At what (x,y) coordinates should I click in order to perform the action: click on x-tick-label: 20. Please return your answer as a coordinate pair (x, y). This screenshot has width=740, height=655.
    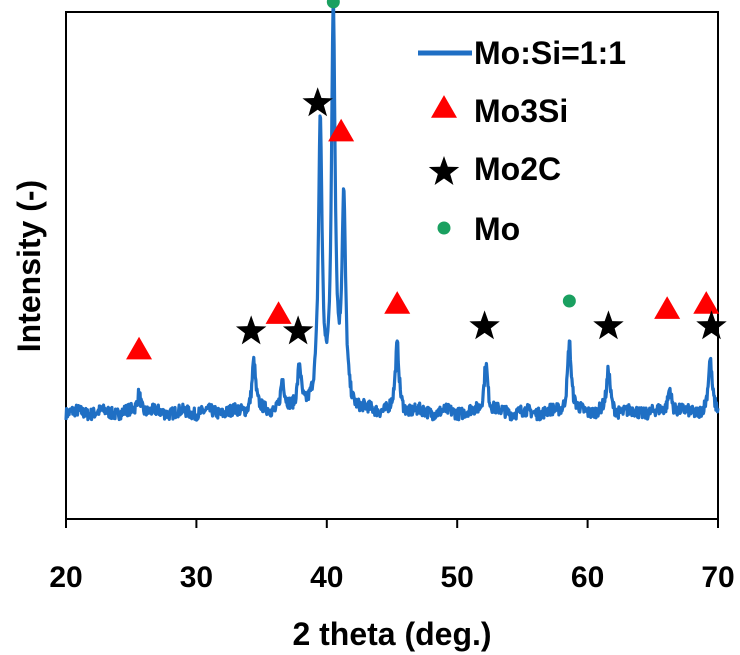
    Looking at the image, I should click on (65, 577).